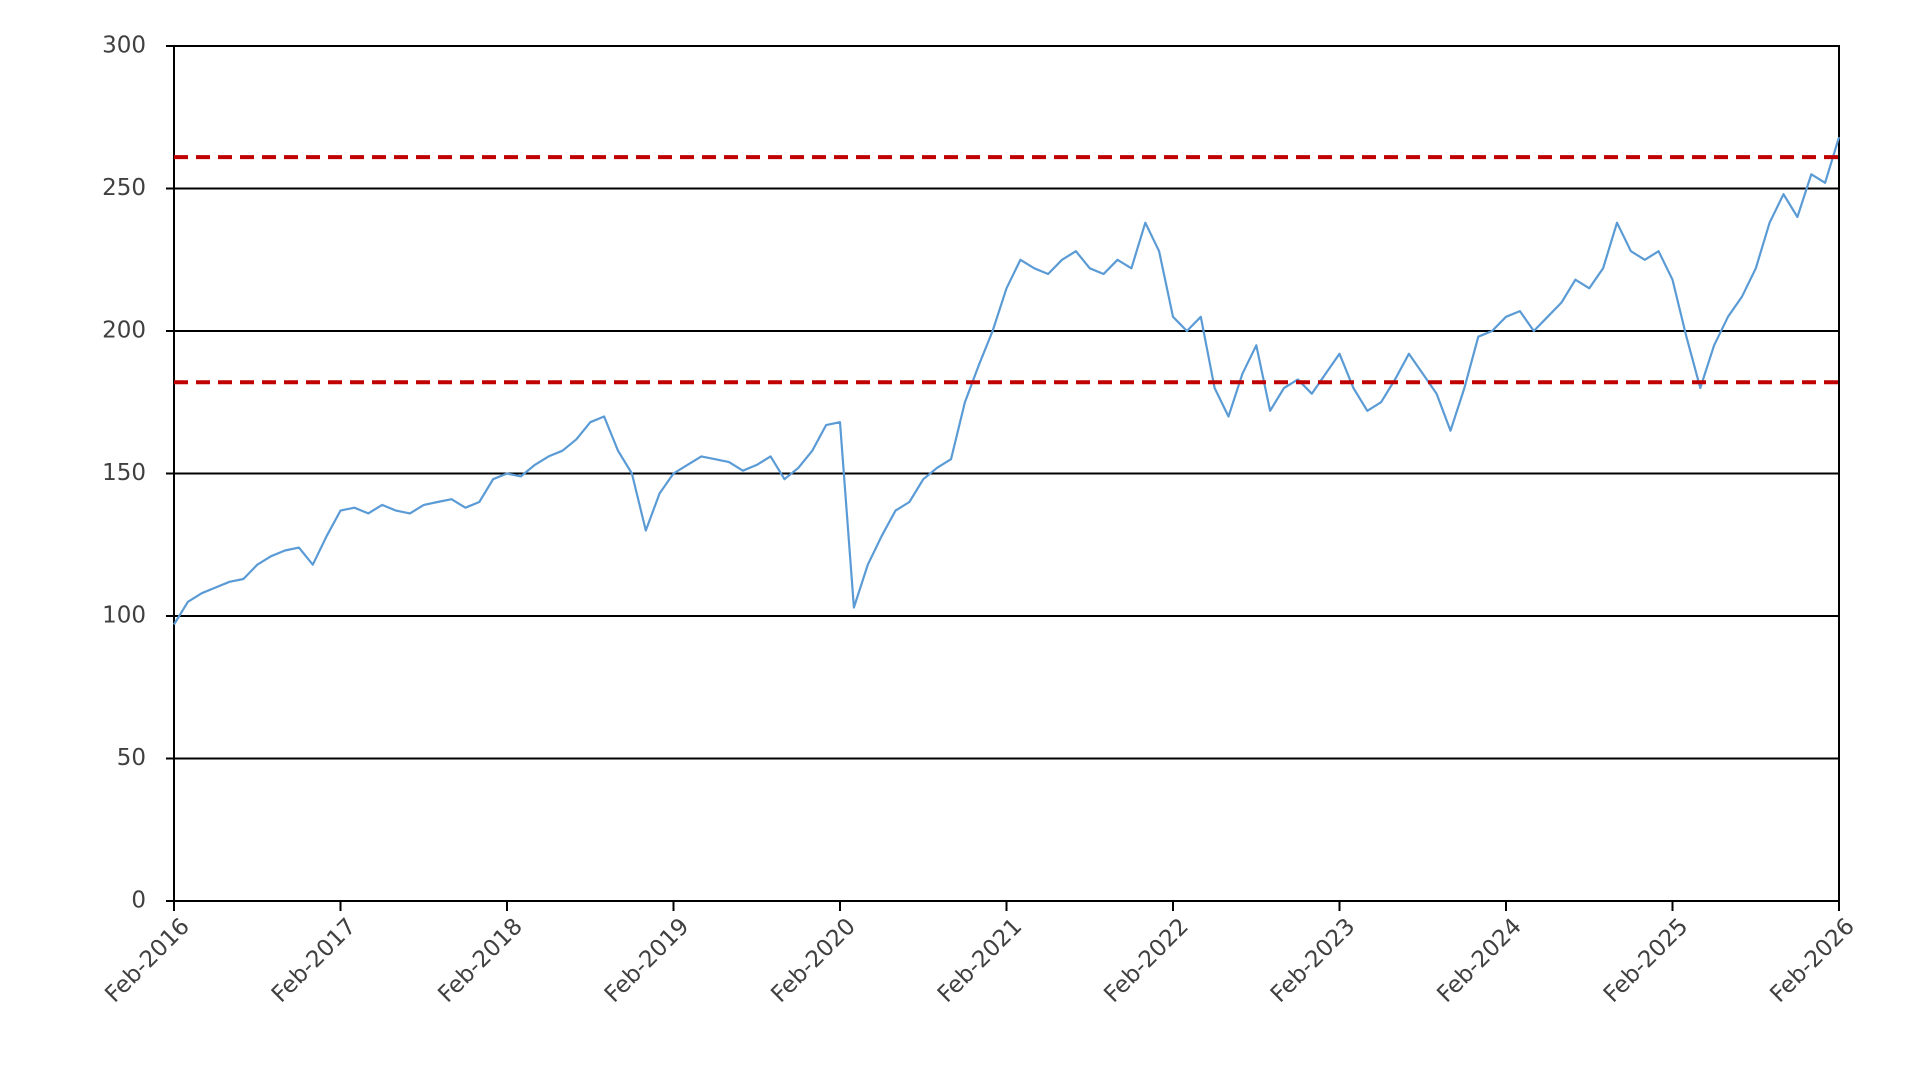 Image resolution: width=1918 pixels, height=1078 pixels. I want to click on x-tick-label: Feb-2024, so click(1479, 960).